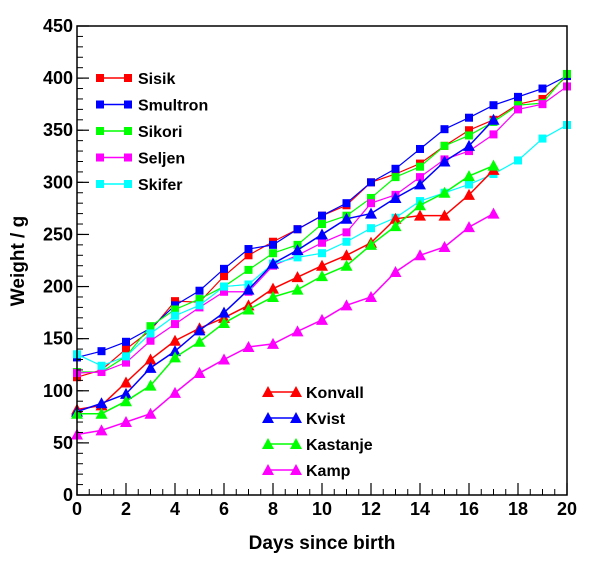 Image resolution: width=596 pixels, height=572 pixels. Describe the element at coordinates (58, 287) in the screenshot. I see `y-tick-label: 200` at that location.